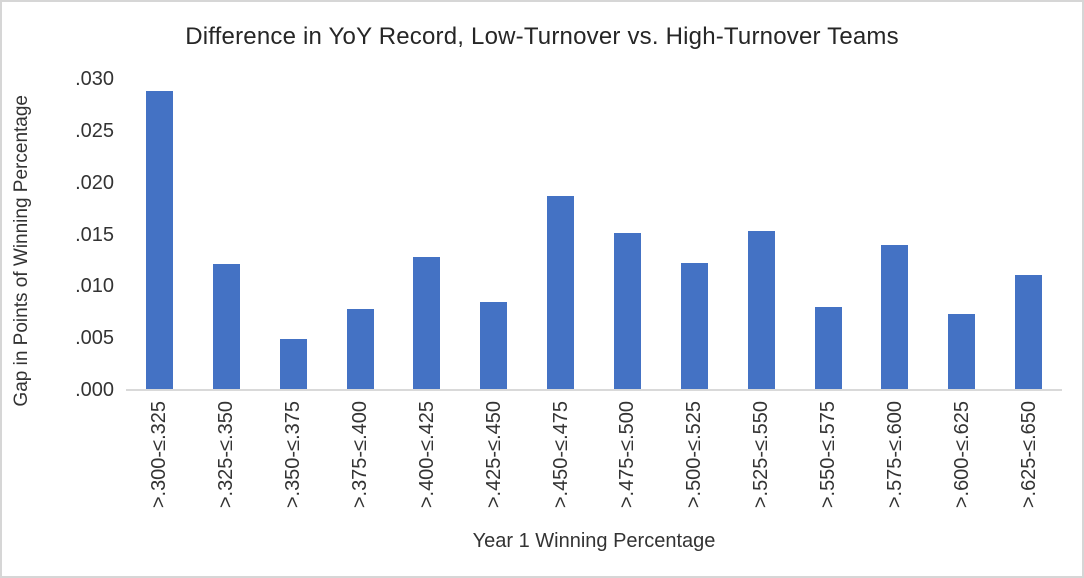 The height and width of the screenshot is (578, 1084). I want to click on x-axis-tick-label: >.300-≤.325, so click(159, 455).